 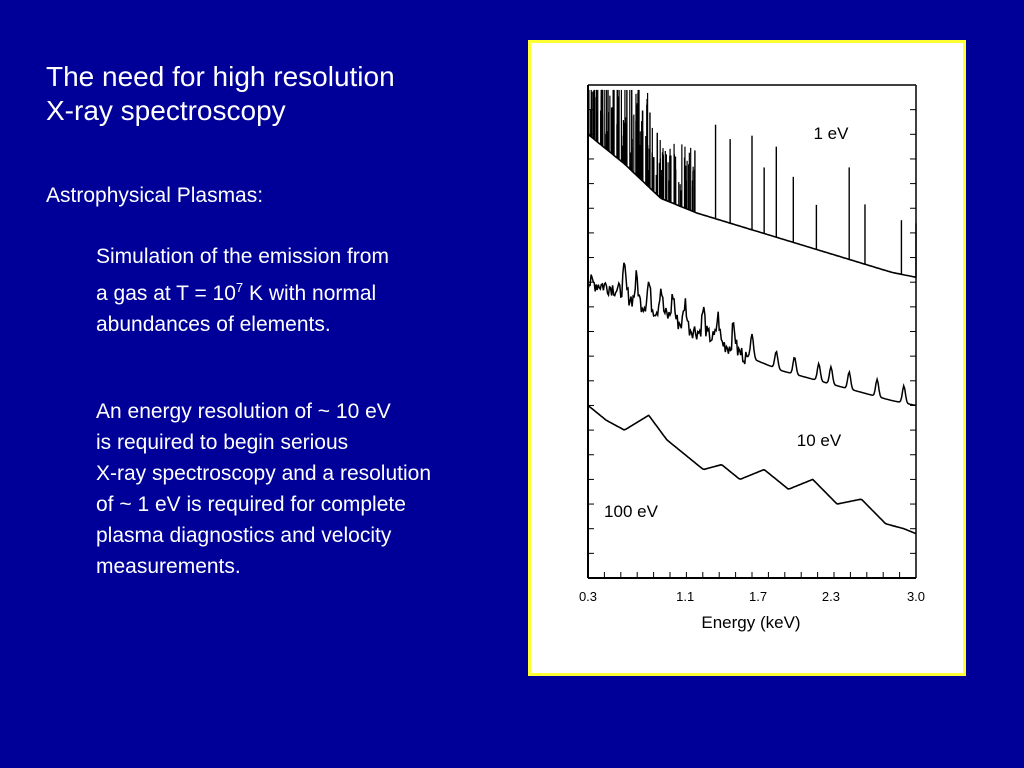 What do you see at coordinates (166, 293) in the screenshot?
I see `para1-line-2-pre: a gas at T = 10` at bounding box center [166, 293].